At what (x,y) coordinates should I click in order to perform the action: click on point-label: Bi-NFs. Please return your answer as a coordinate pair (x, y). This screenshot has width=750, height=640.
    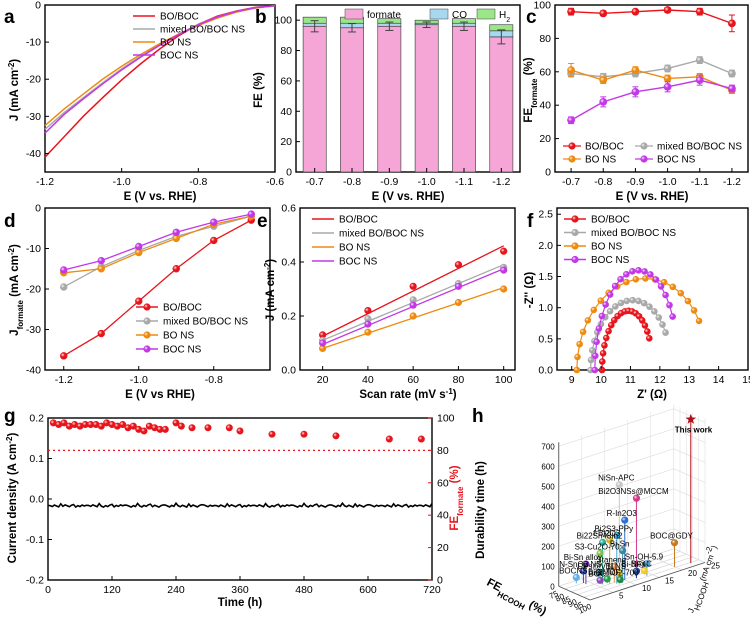
    Looking at the image, I should click on (633, 564).